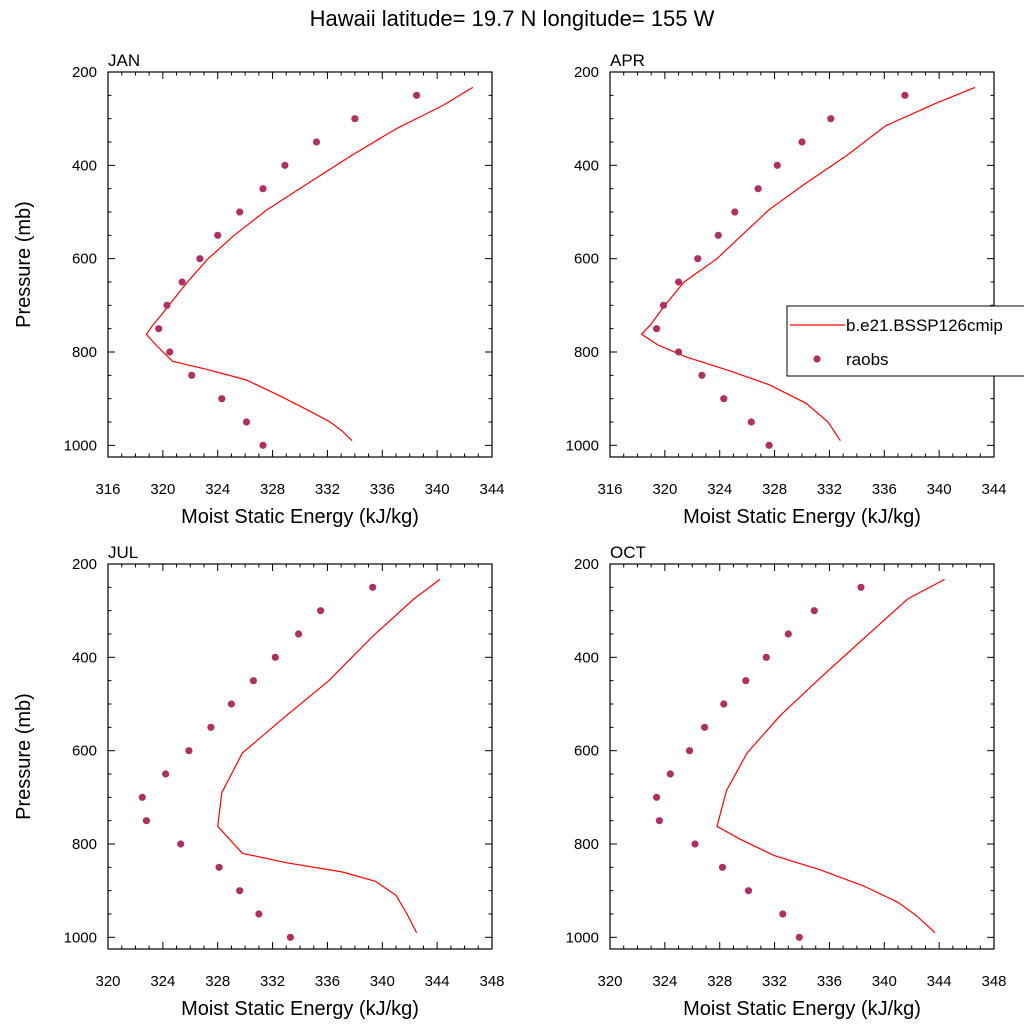  Describe the element at coordinates (628, 552) in the screenshot. I see `panel-title: OCT` at that location.